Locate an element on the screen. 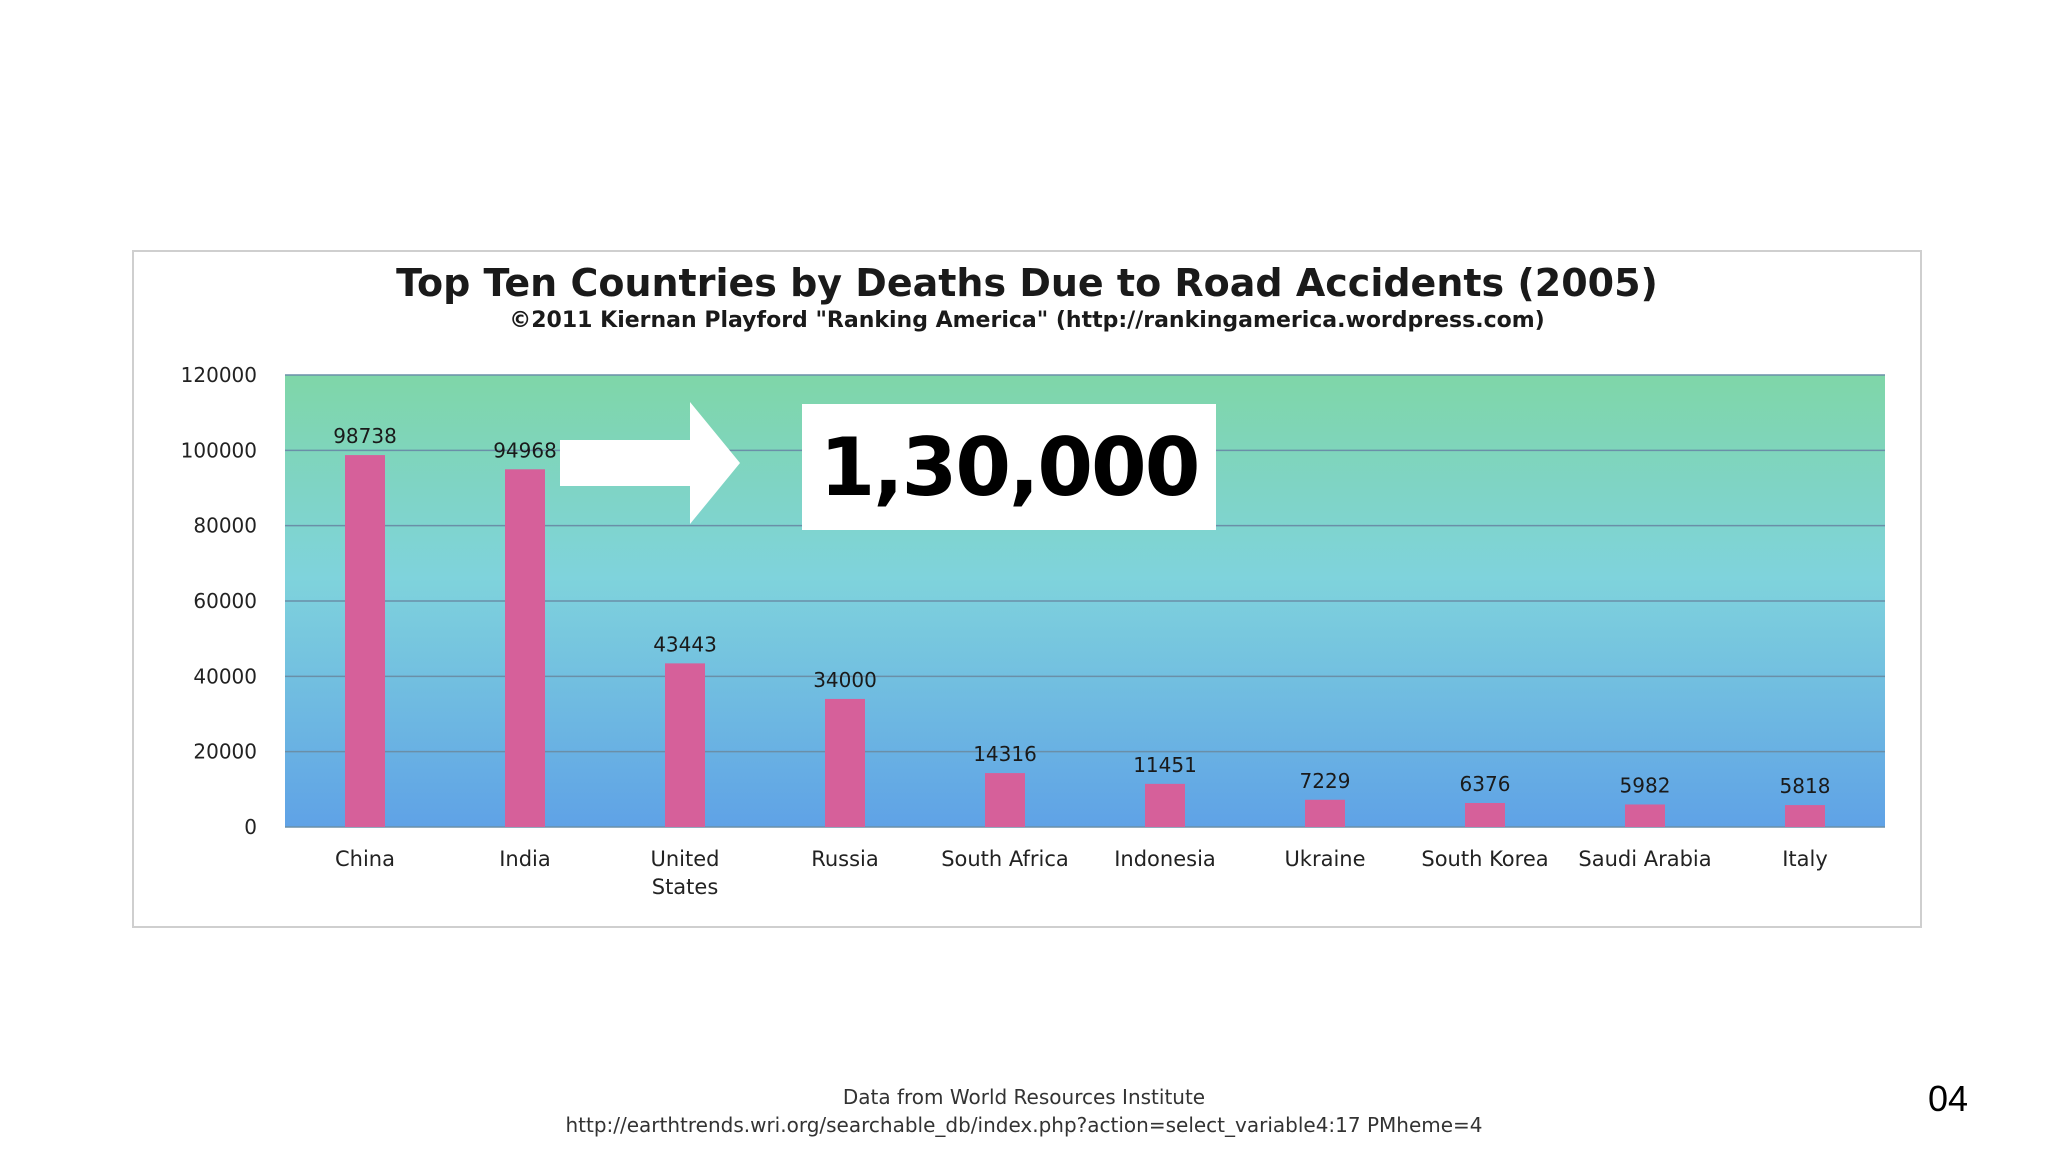 Image resolution: width=2048 pixels, height=1152 pixels. bar-saudi-arabia is located at coordinates (1645, 815).